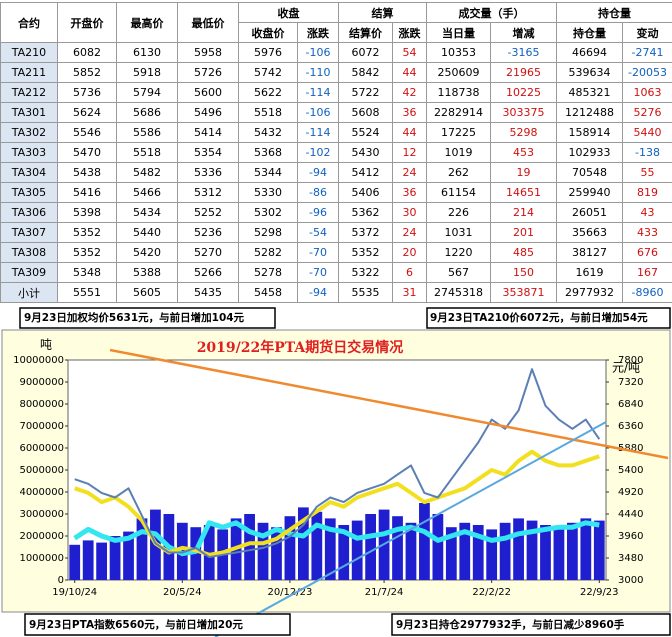 The width and height of the screenshot is (672, 637). Describe the element at coordinates (458, 192) in the screenshot. I see `cell: 61154` at that location.